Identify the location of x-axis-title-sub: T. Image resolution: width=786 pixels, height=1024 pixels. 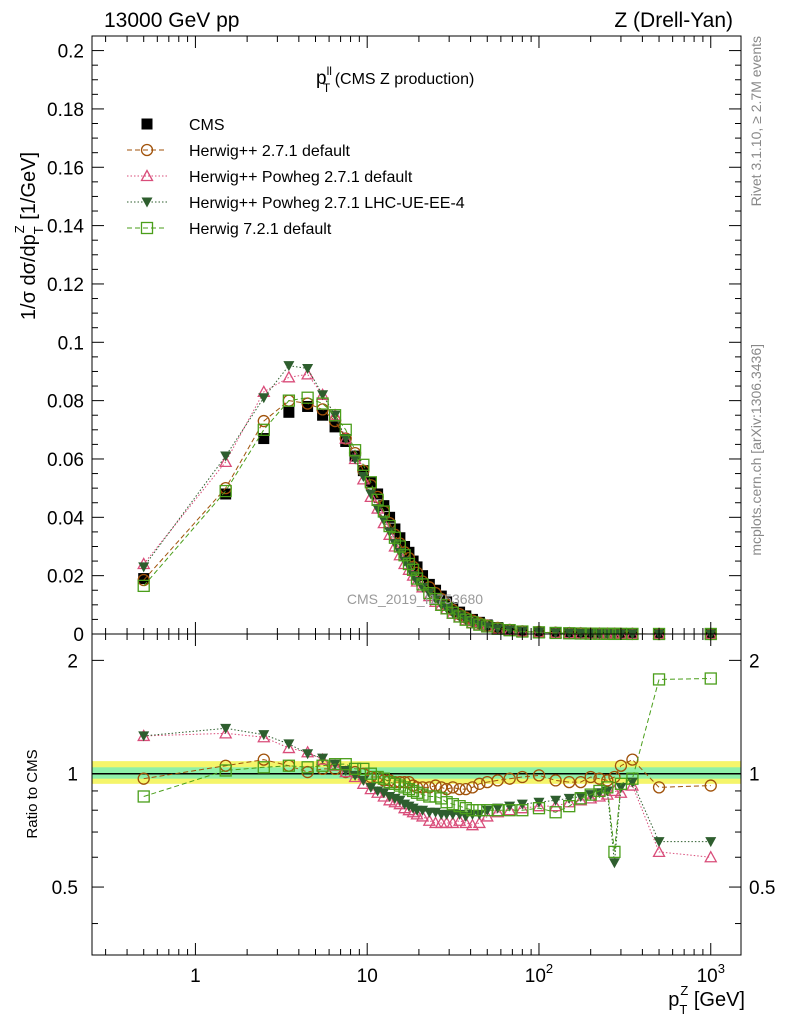
(683, 1009).